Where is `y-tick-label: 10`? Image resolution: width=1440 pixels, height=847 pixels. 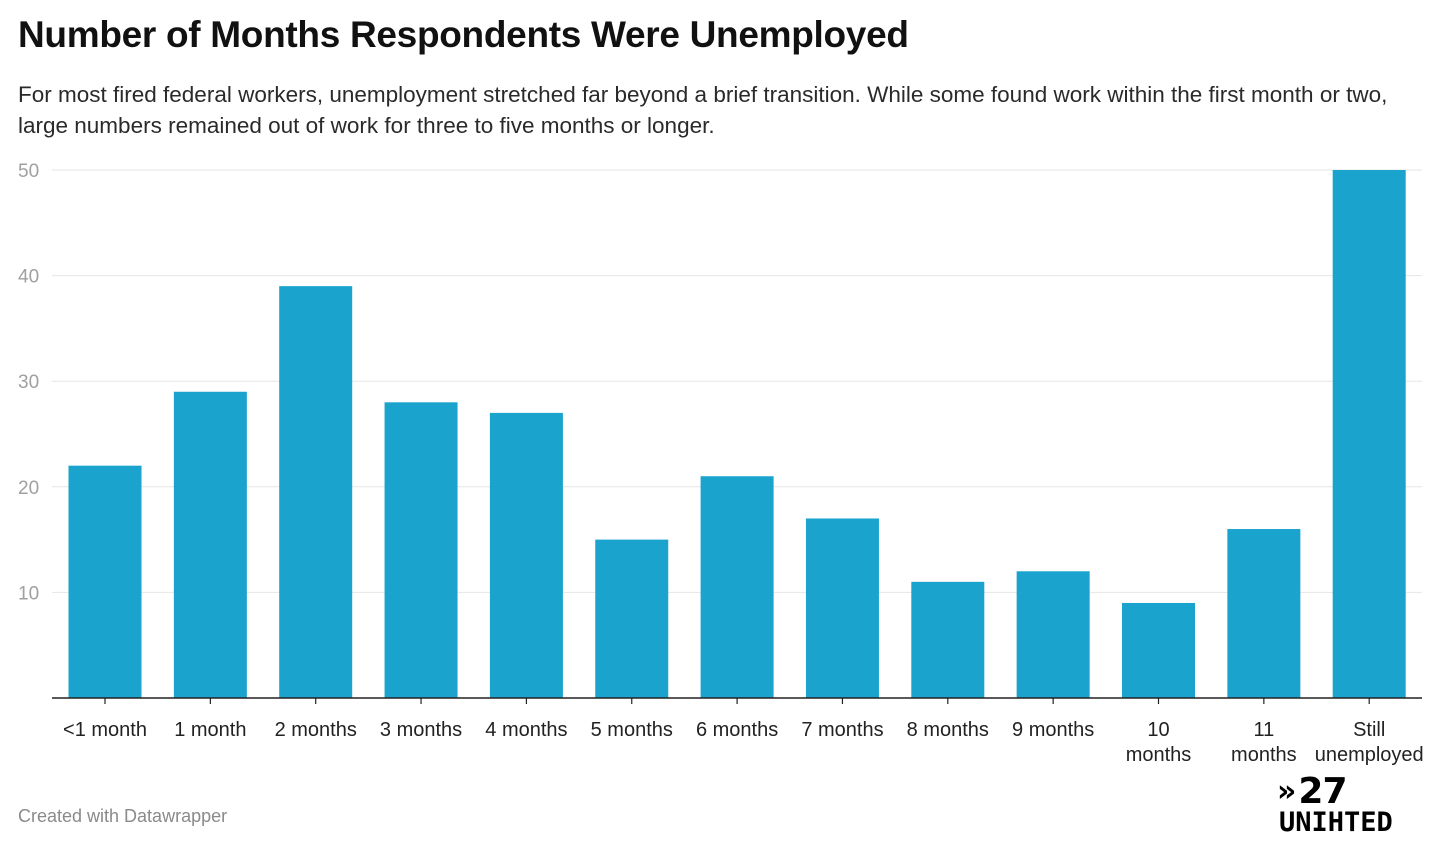
y-tick-label: 10 is located at coordinates (28, 593).